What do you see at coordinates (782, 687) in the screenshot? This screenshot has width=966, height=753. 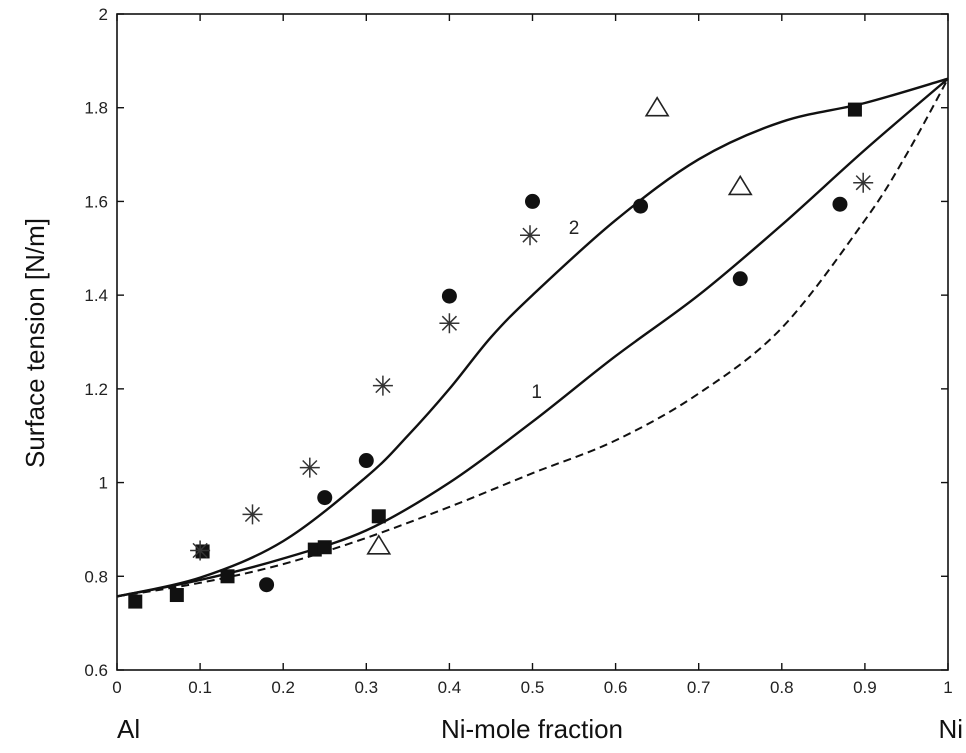 I see `x-tick-label: 0.8` at bounding box center [782, 687].